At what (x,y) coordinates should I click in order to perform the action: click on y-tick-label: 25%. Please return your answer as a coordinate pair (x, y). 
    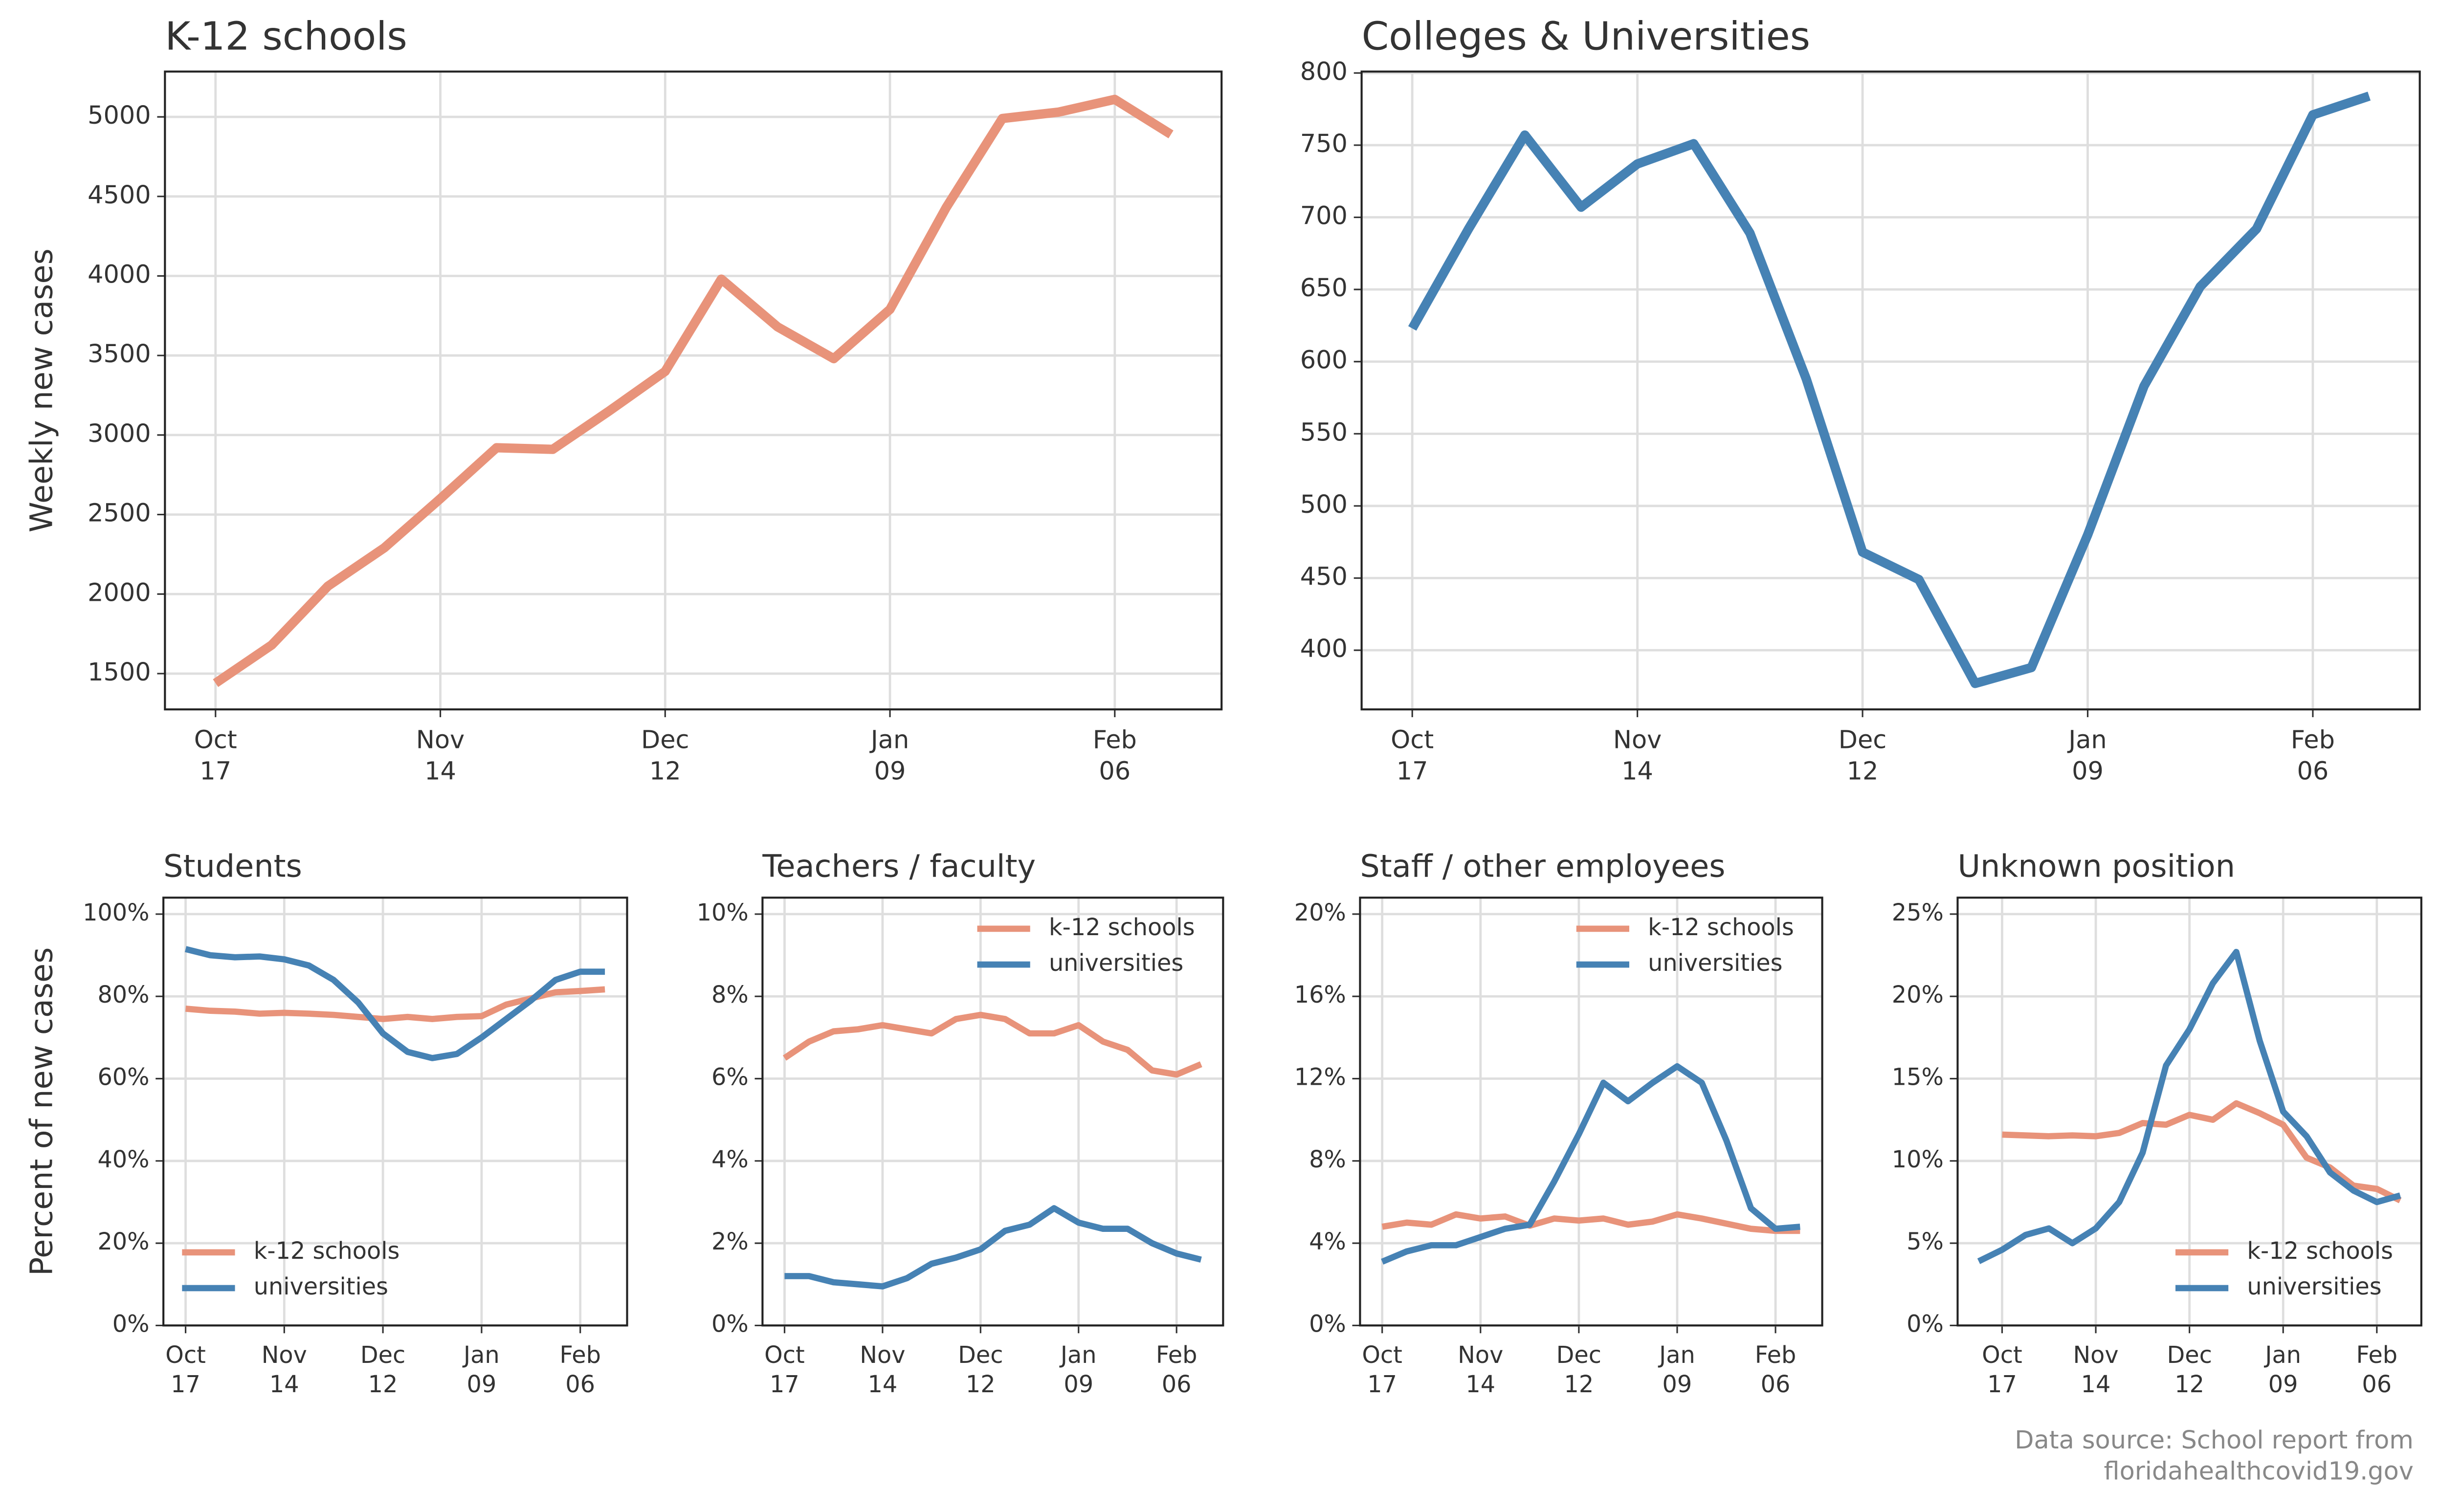
    Looking at the image, I should click on (1918, 912).